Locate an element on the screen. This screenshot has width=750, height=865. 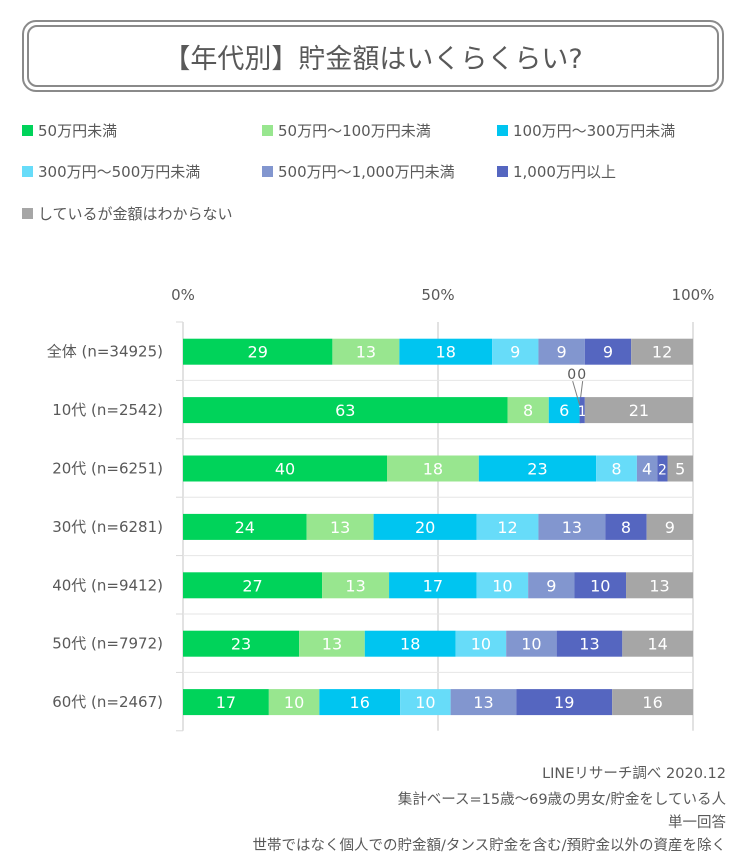
data-label: 18 is located at coordinates (433, 469).